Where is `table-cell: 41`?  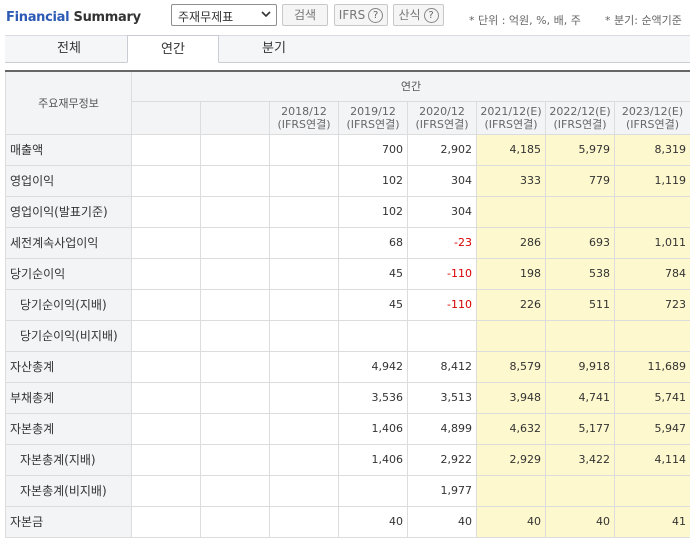 table-cell: 41 is located at coordinates (652, 521).